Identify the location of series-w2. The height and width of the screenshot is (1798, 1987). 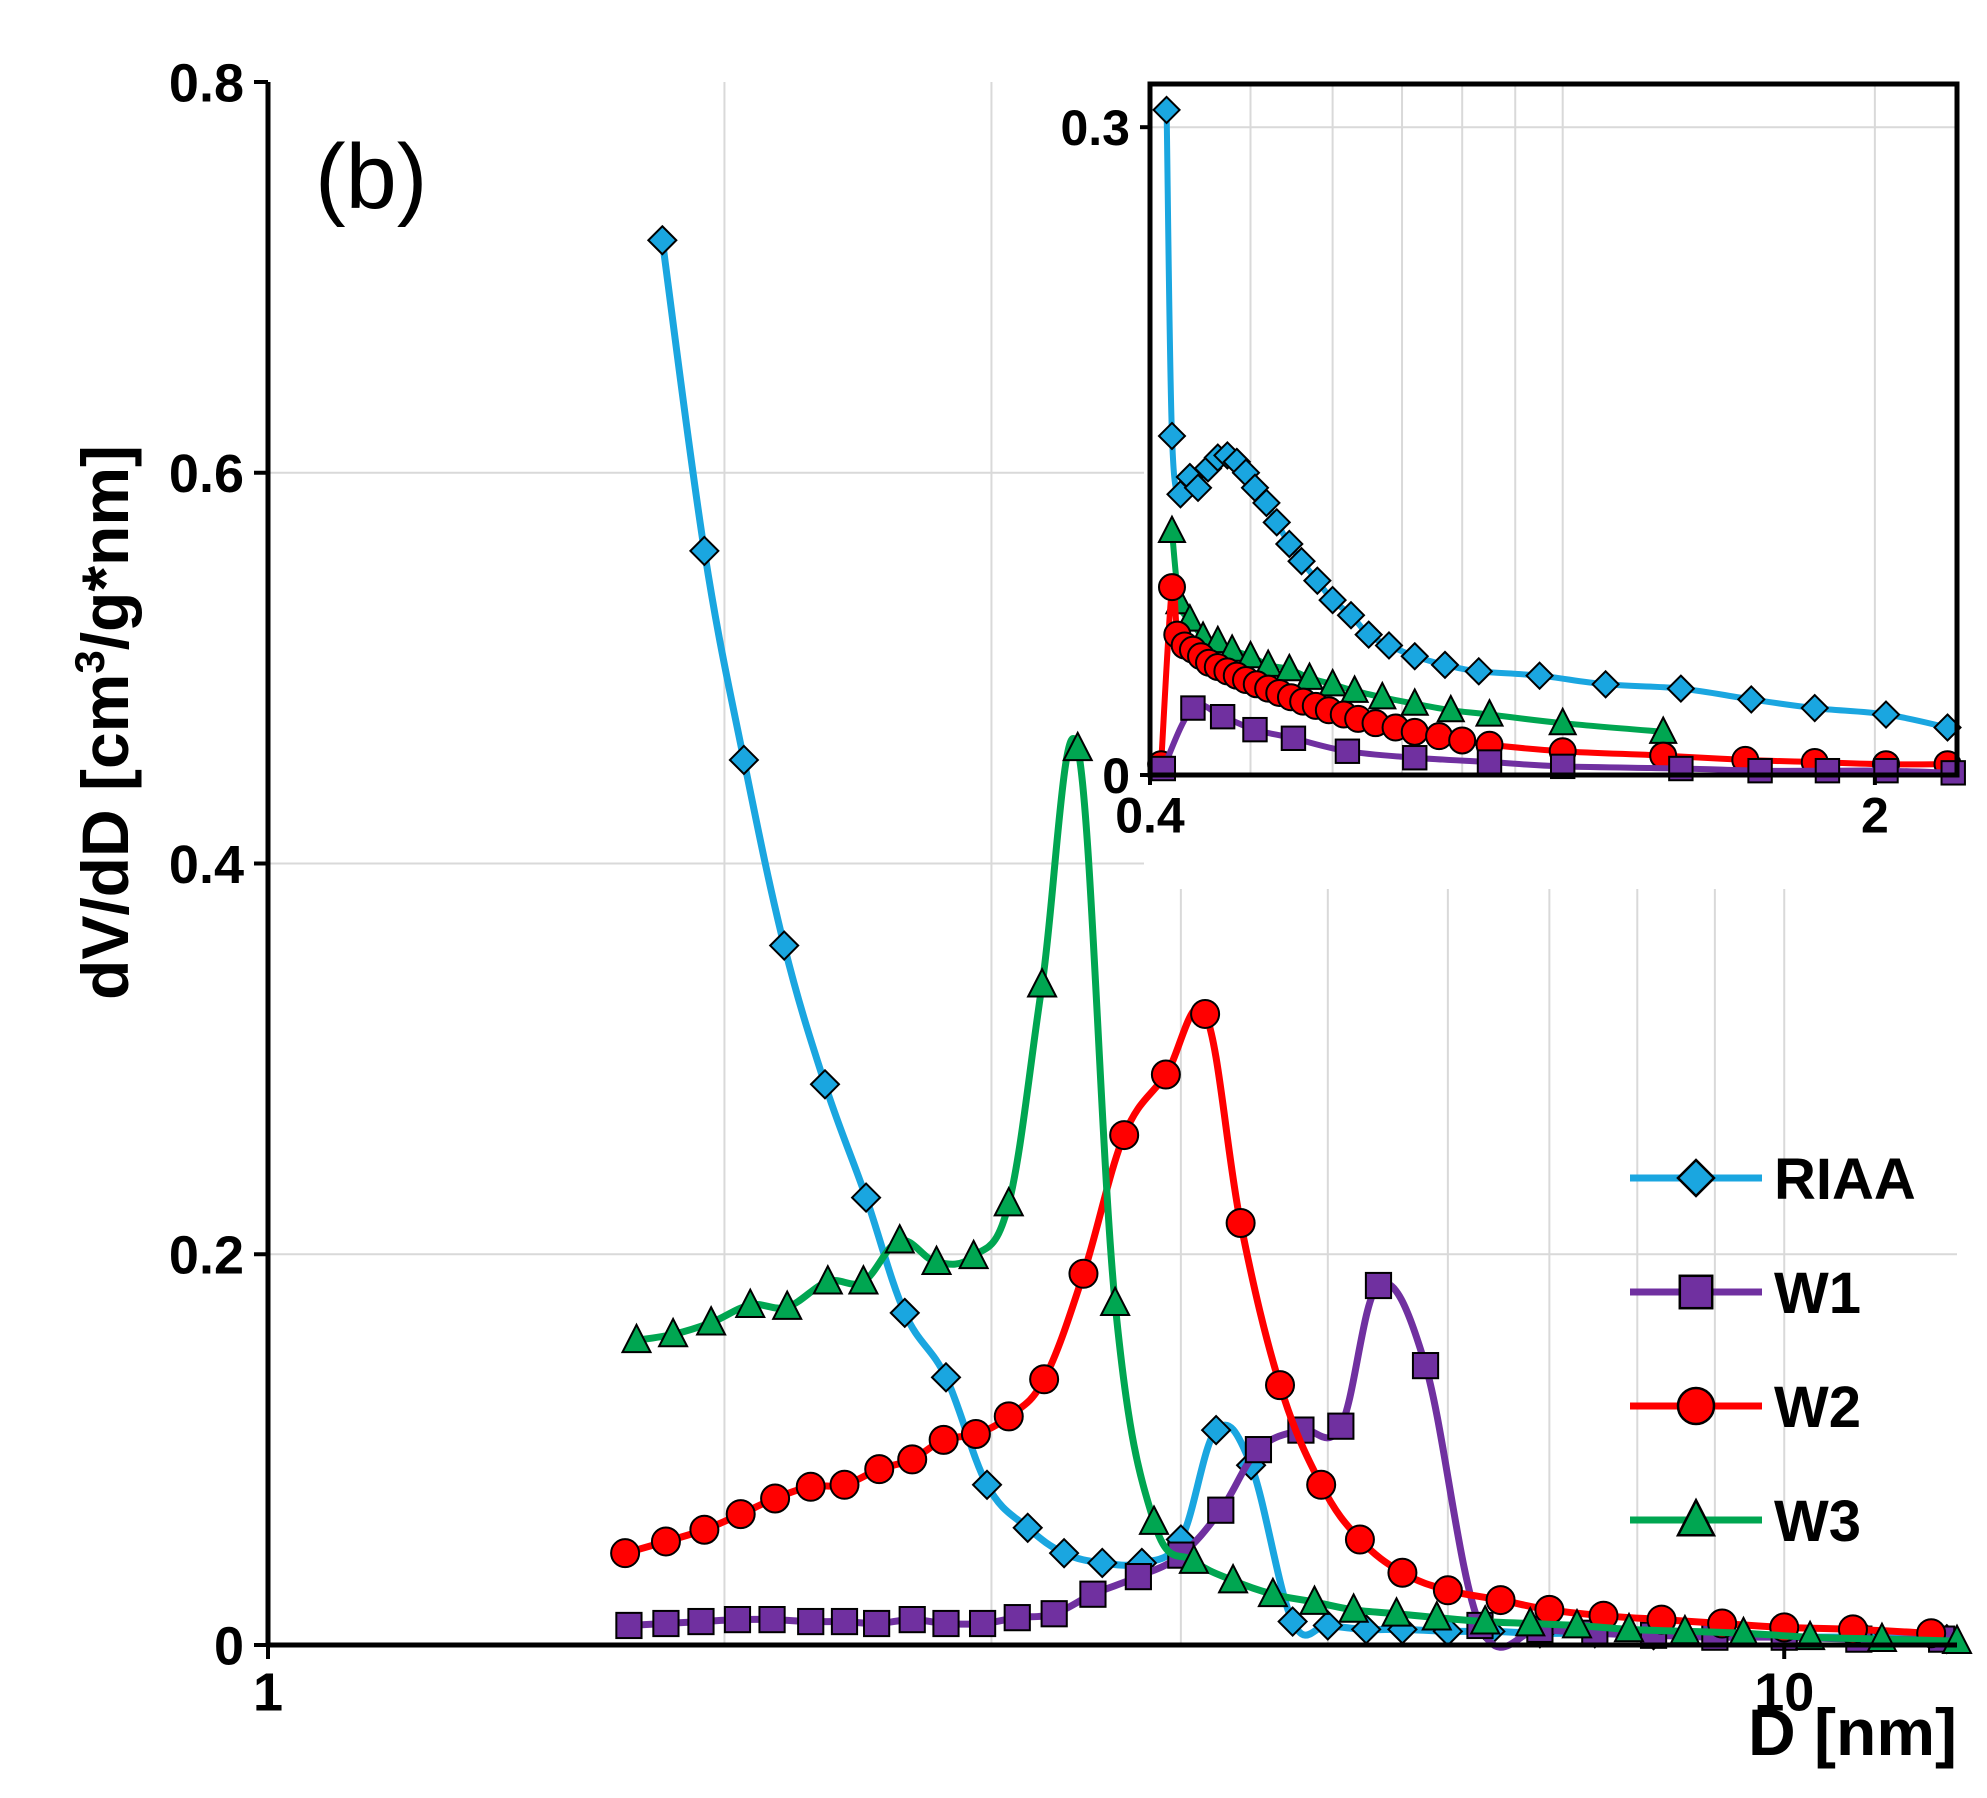
(1554, 676).